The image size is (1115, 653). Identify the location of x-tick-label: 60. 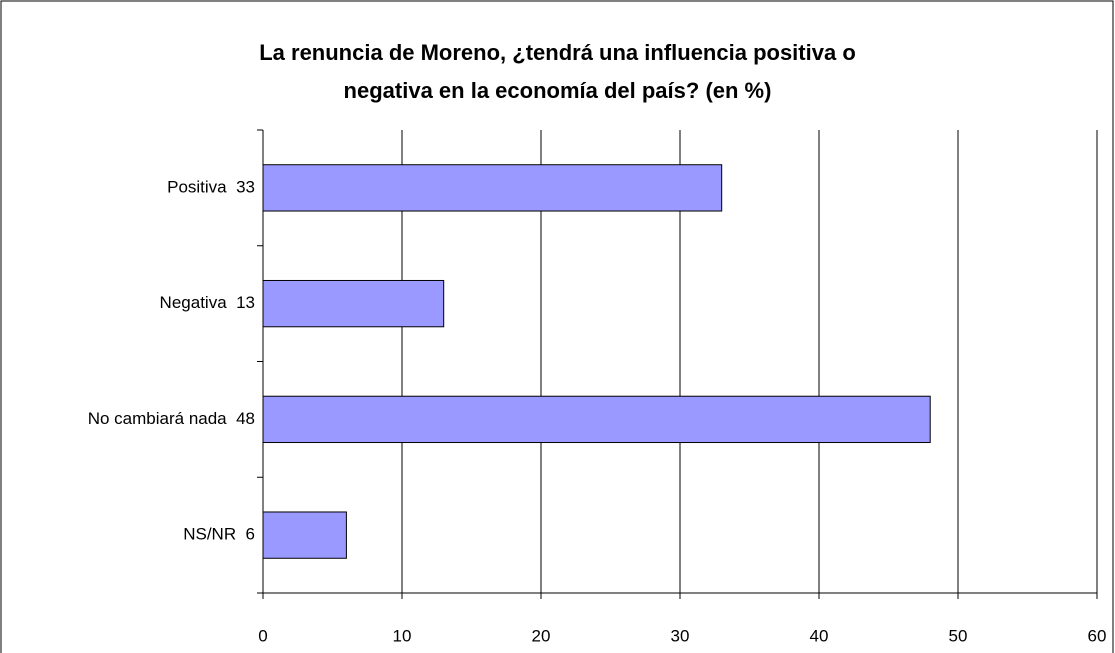
(1097, 635).